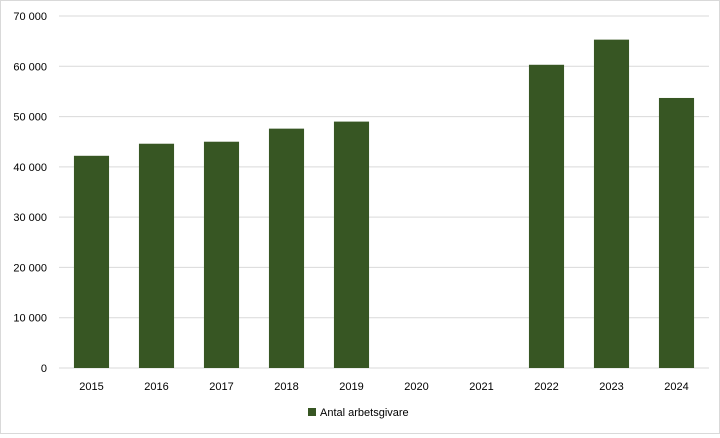 The image size is (720, 438). What do you see at coordinates (312, 412) in the screenshot?
I see `legend-swatch` at bounding box center [312, 412].